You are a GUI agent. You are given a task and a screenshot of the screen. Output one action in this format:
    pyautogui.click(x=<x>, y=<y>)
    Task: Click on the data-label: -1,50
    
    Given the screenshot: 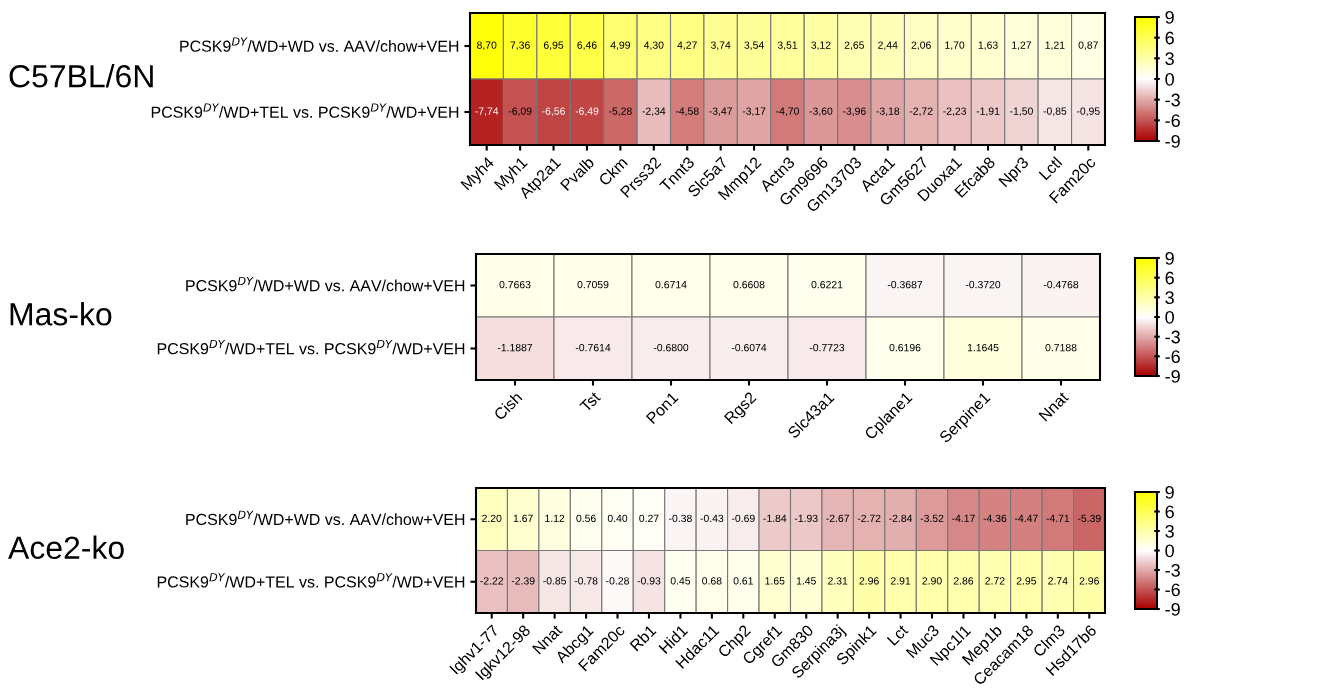 What is the action you would take?
    pyautogui.click(x=1021, y=112)
    